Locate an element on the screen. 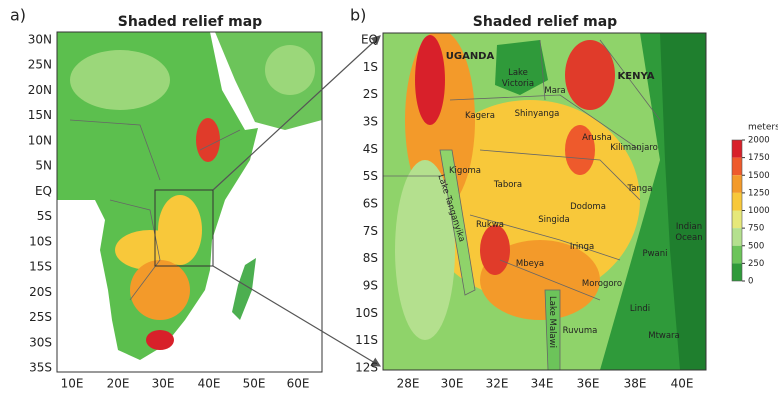 The height and width of the screenshot is (406, 778). place-line: Rukwa is located at coordinates (490, 225).